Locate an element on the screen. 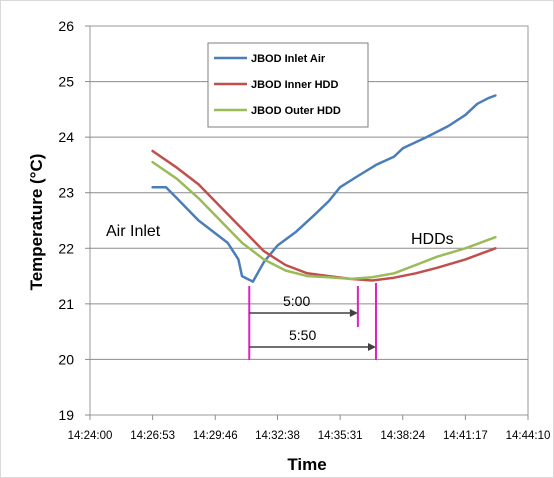 The height and width of the screenshot is (478, 554). x-tick-label-6: 14:41:17 is located at coordinates (465, 436).